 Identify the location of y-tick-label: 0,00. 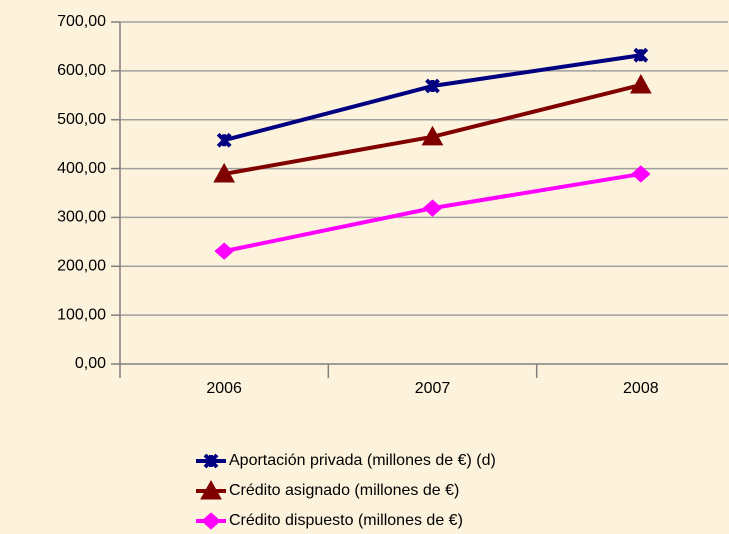
(90, 363).